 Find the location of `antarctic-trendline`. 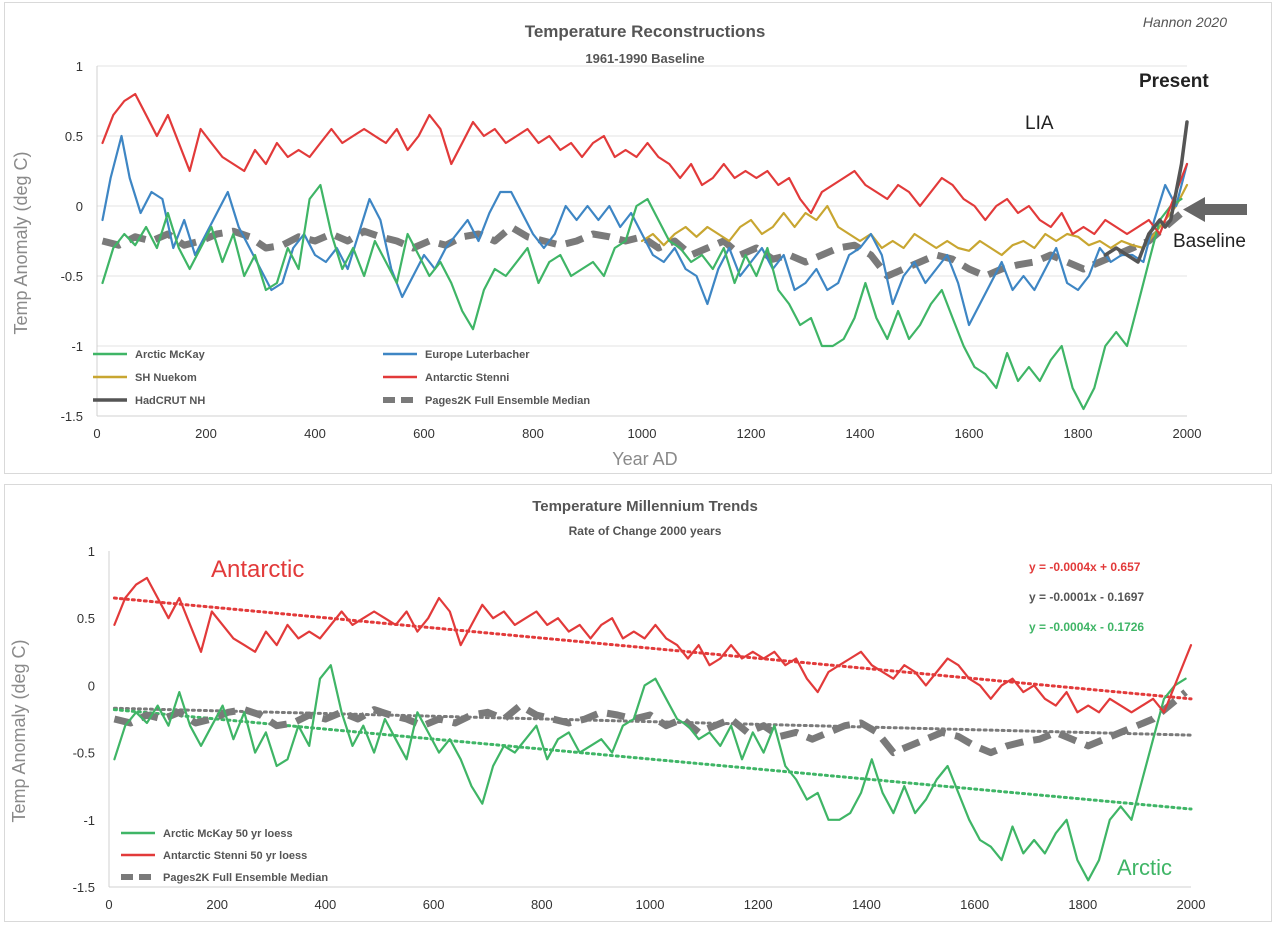

antarctic-trendline is located at coordinates (652, 648).